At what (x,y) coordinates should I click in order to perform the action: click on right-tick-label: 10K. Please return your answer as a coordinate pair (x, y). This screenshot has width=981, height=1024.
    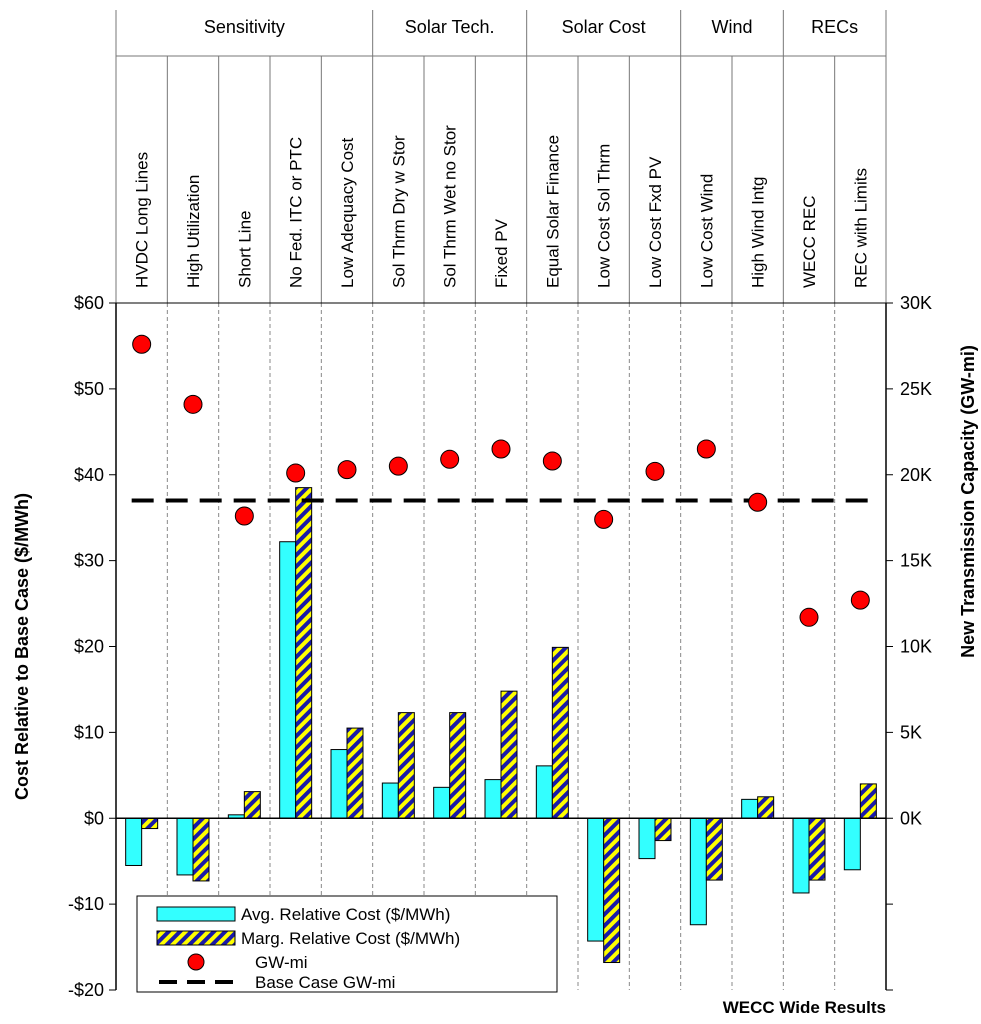
    Looking at the image, I should click on (916, 647).